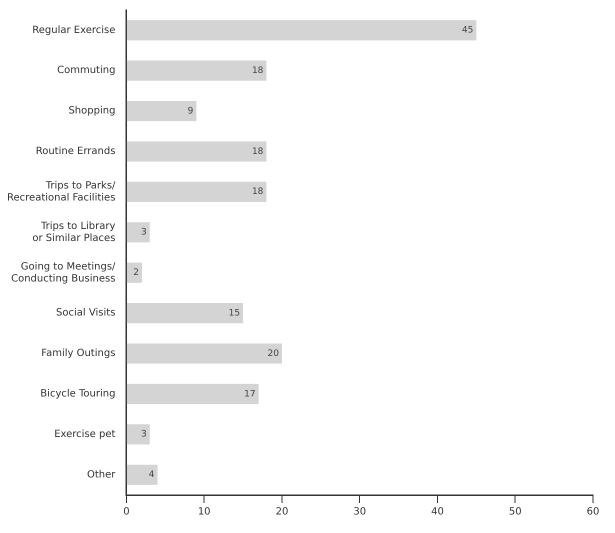 The image size is (615, 533). What do you see at coordinates (74, 232) in the screenshot?
I see `y-tick-label: Trips to Library or Similar Places` at bounding box center [74, 232].